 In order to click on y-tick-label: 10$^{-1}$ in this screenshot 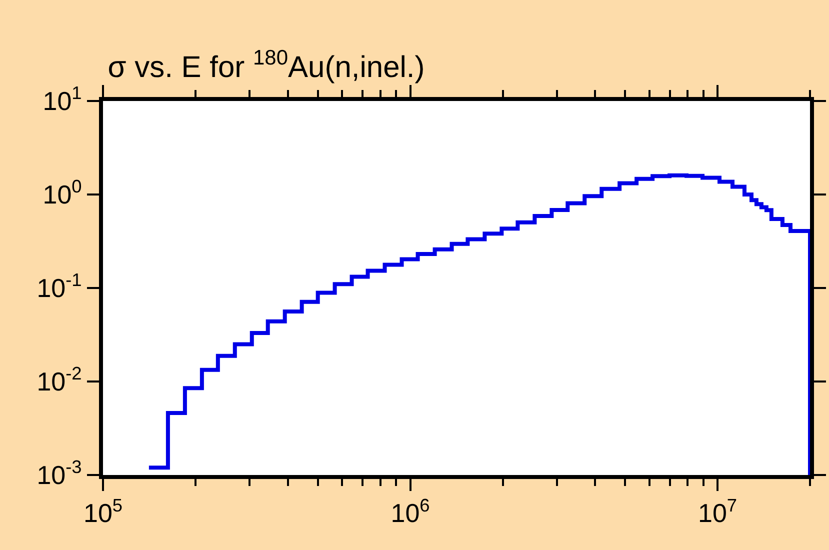, I will do `click(59, 287)`.